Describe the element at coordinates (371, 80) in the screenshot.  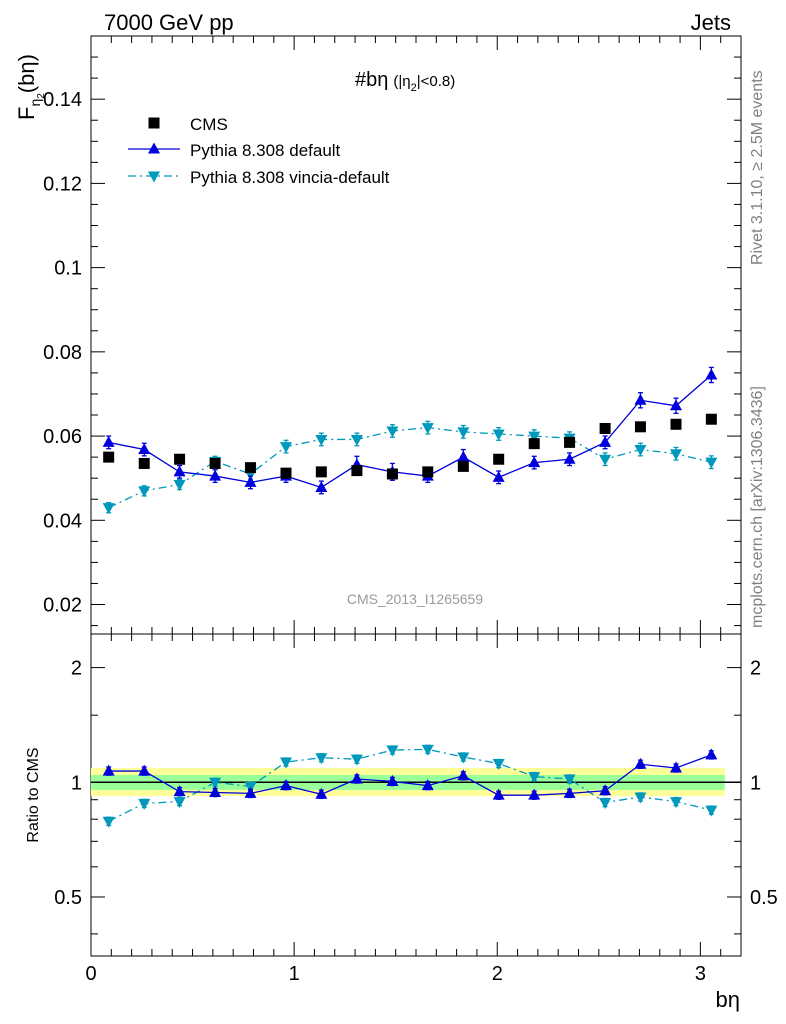
I see `plot-title-main: #bη` at that location.